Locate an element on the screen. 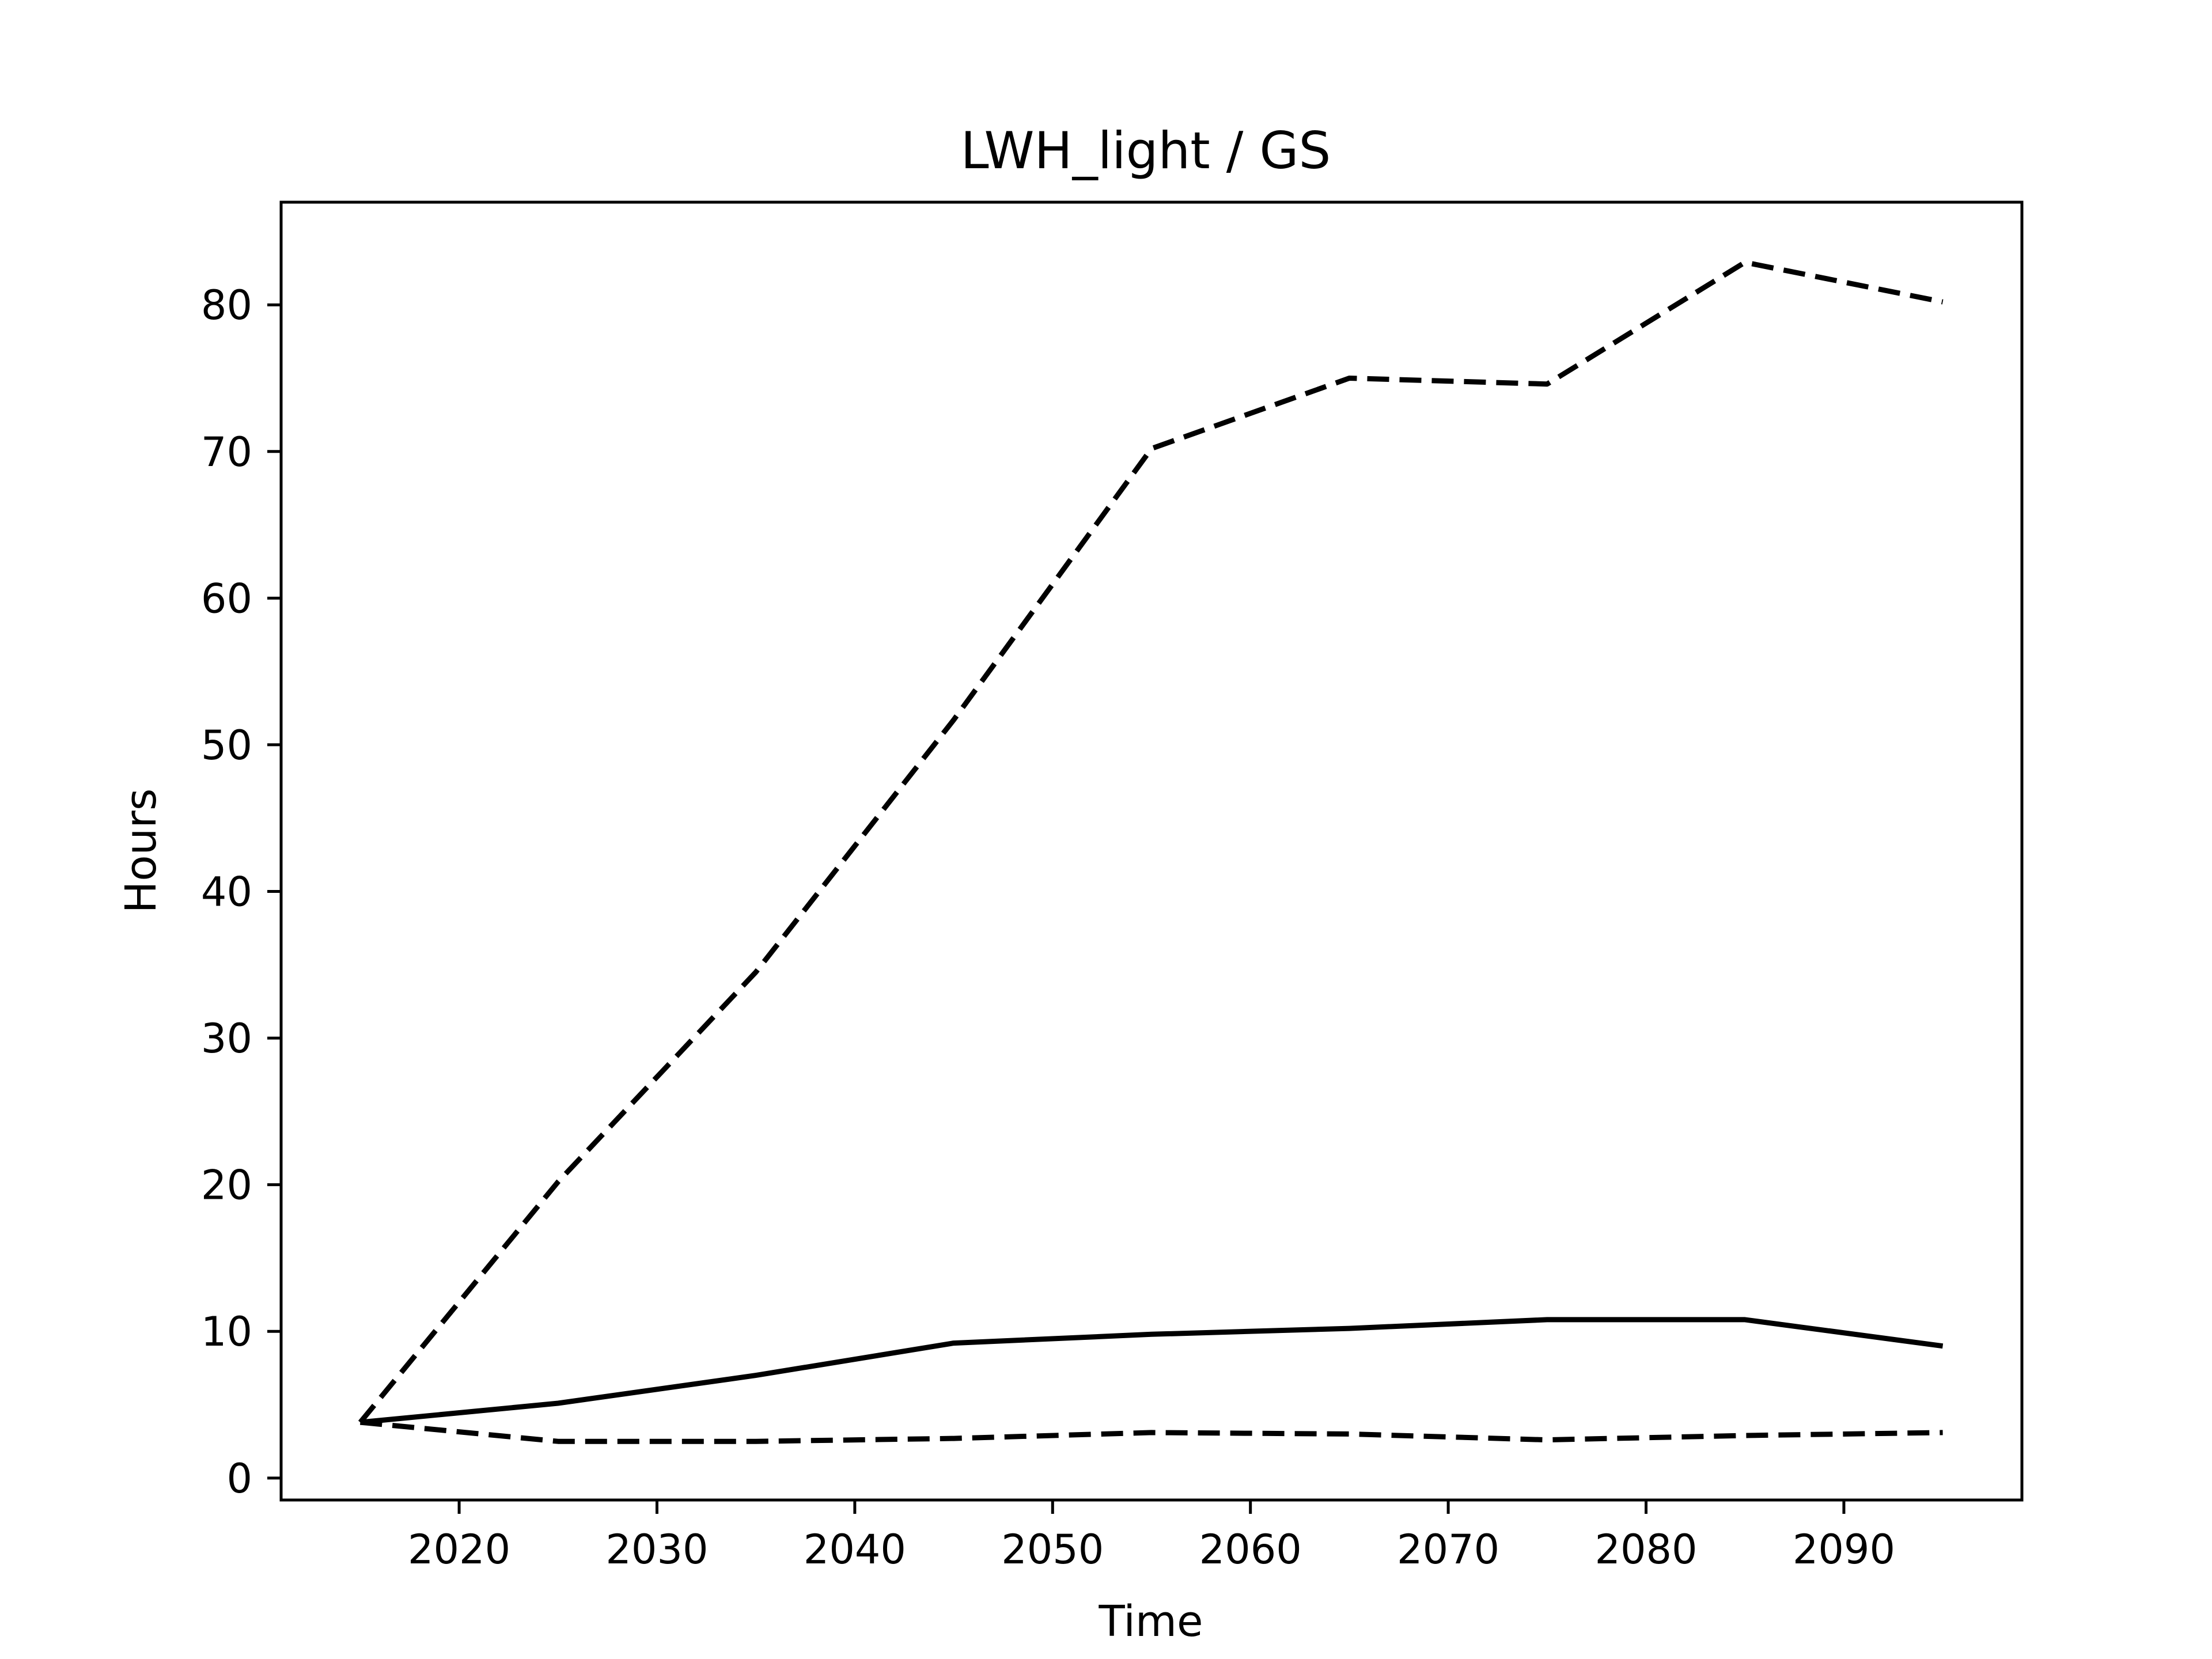 The image size is (2212, 1659). x-tick-label: 2020 is located at coordinates (459, 1549).